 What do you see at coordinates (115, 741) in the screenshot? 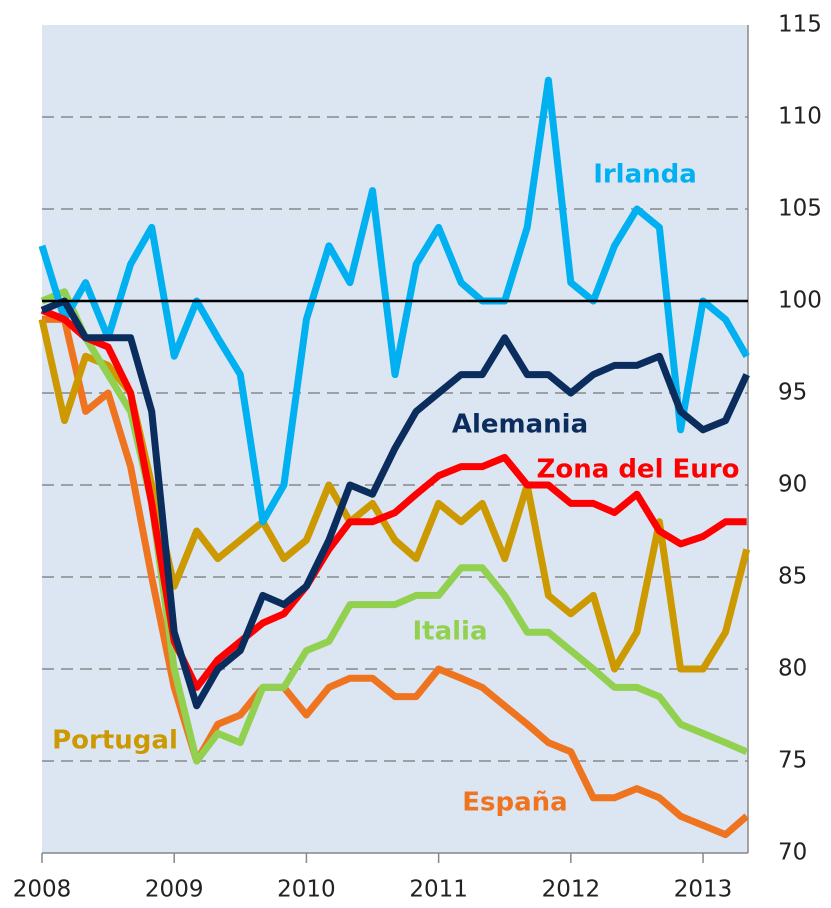
I see `series-label: Portugal` at bounding box center [115, 741].